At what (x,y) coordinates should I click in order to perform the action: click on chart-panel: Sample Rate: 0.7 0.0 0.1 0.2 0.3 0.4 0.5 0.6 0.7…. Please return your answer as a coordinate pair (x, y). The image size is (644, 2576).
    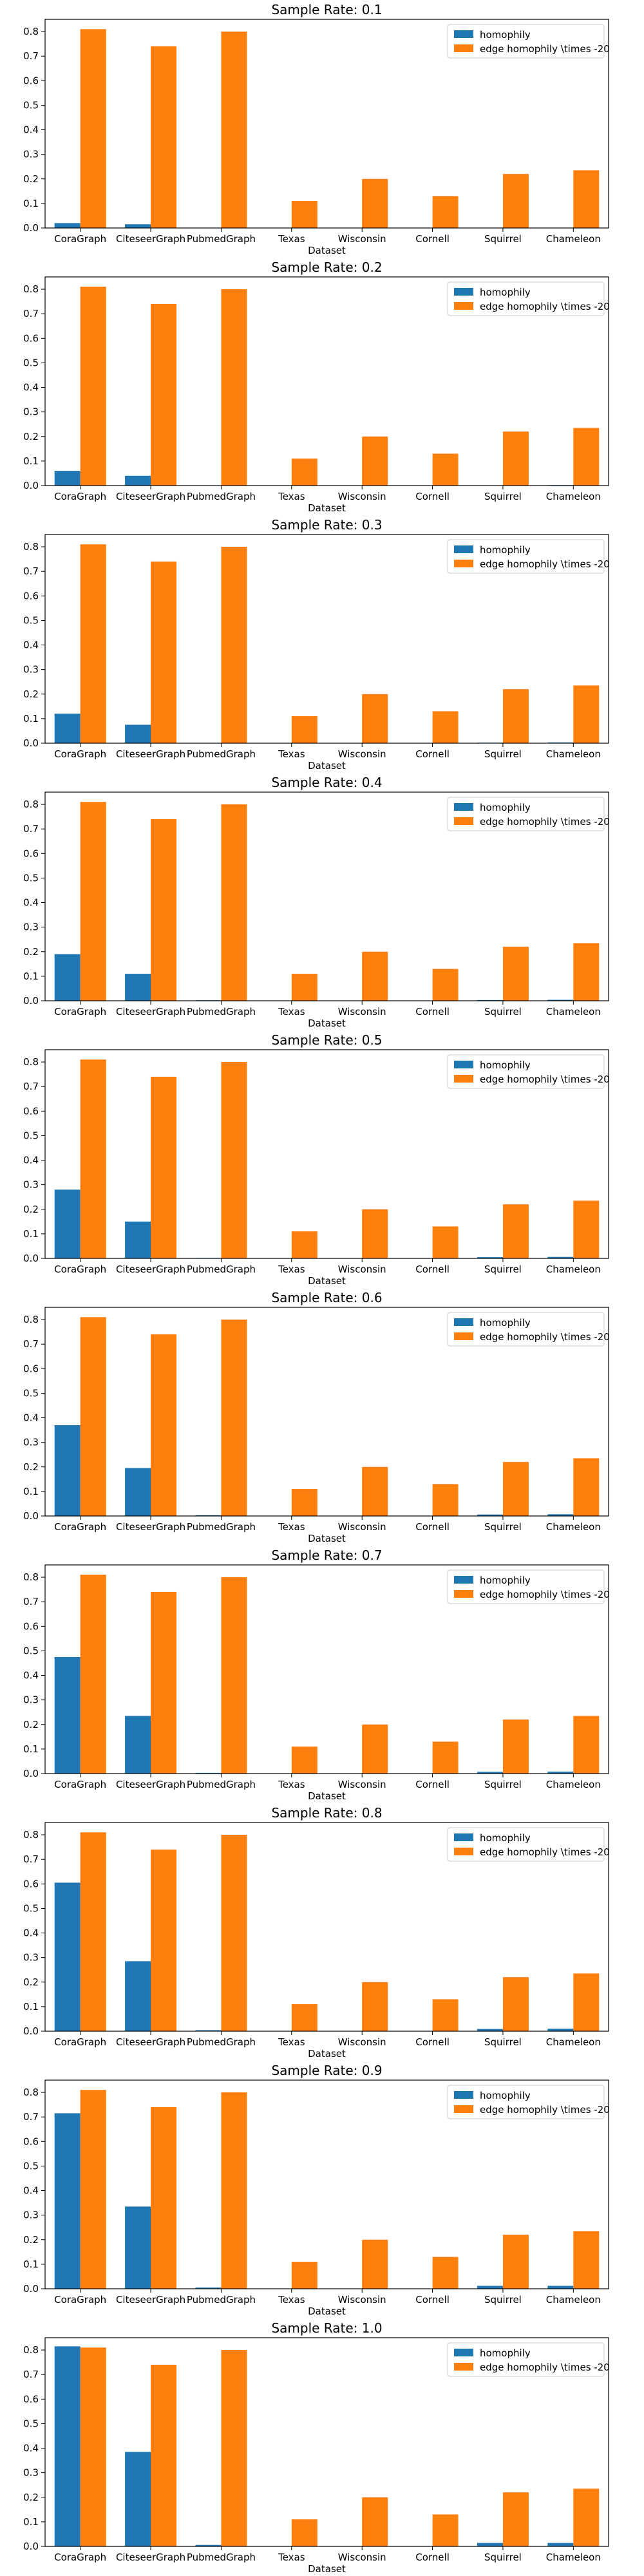
    Looking at the image, I should click on (317, 1675).